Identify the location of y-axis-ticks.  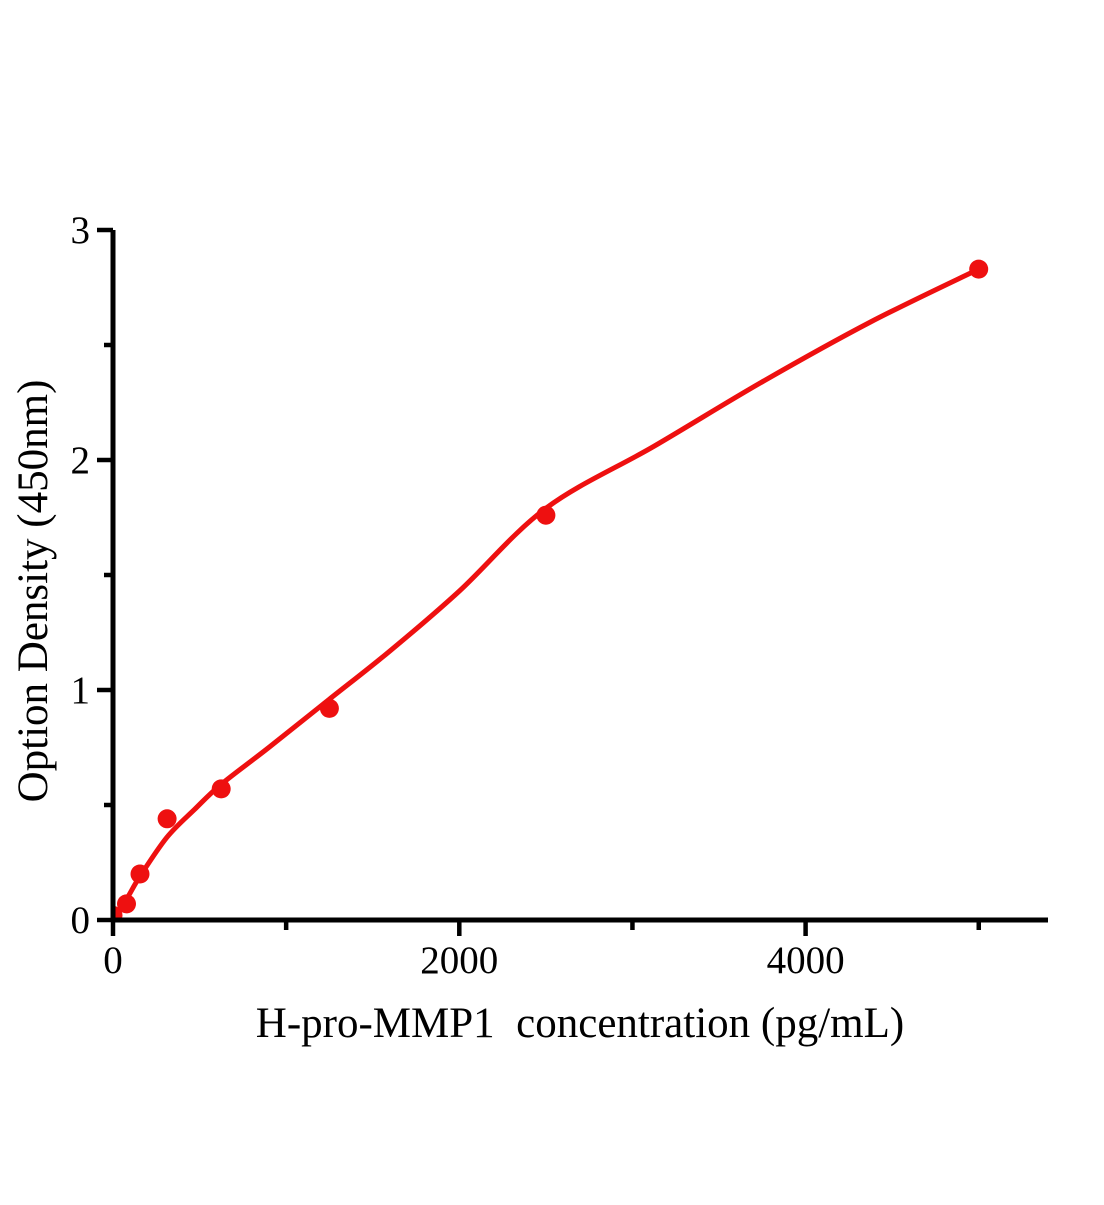
(105, 575).